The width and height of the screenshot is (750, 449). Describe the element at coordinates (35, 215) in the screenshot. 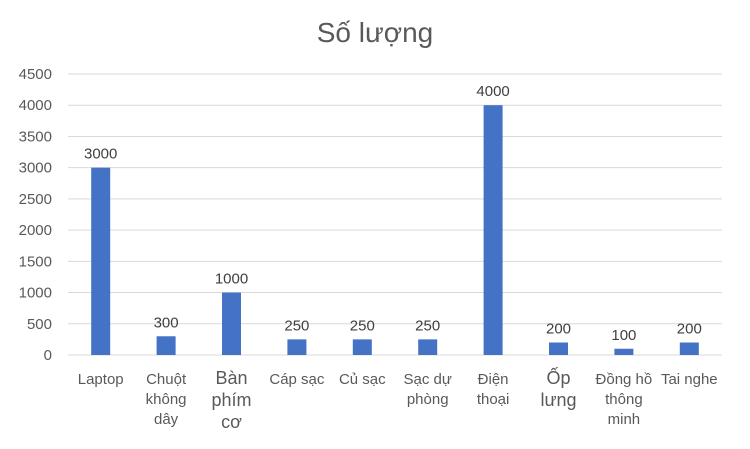

I see `y-axis-ticks: 0 500 1000 1500 2000 2500 3000 3500 4000 4500` at that location.